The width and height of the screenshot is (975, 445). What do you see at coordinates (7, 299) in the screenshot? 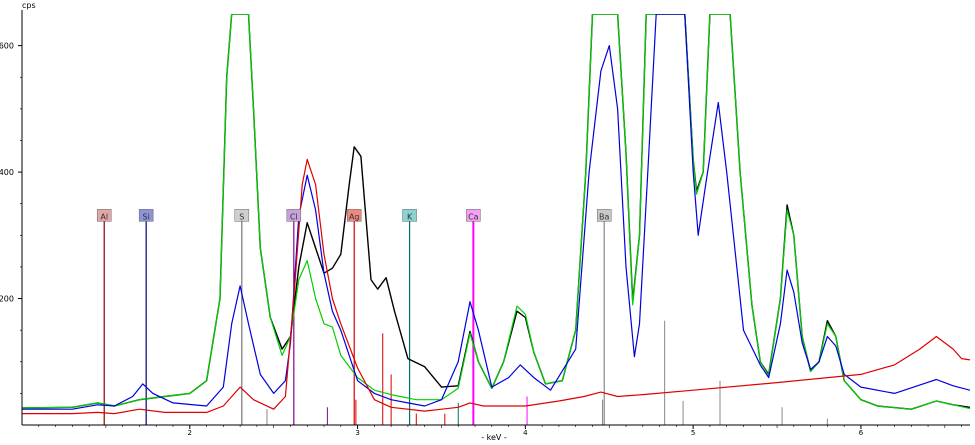
I see `y-tick-label-200: 200` at bounding box center [7, 299].